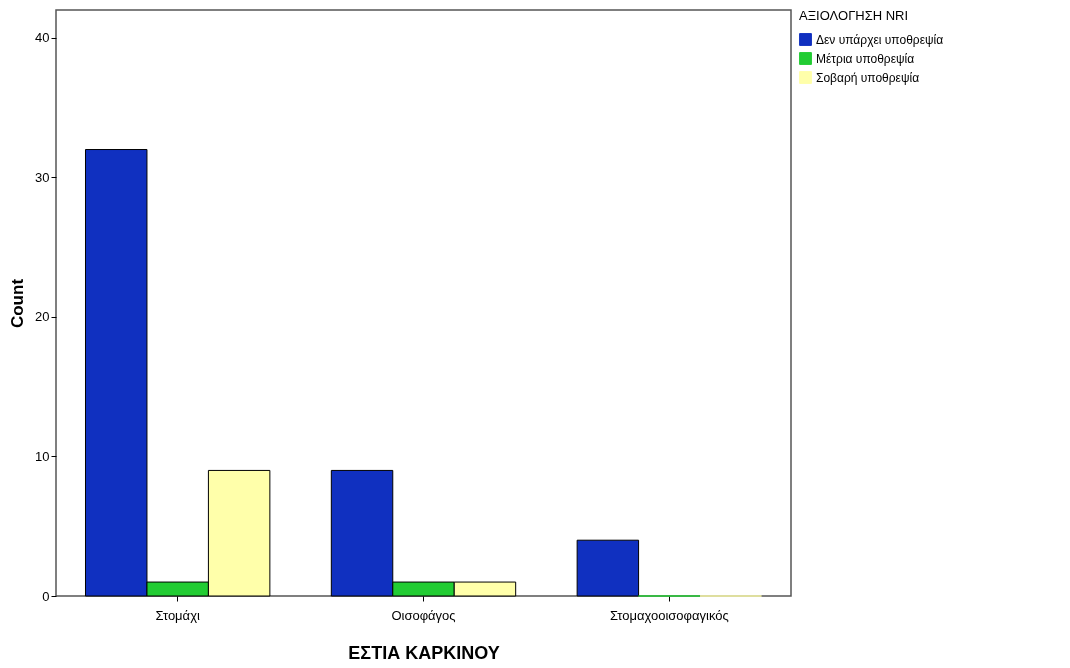 The image size is (1070, 668). What do you see at coordinates (423, 615) in the screenshot?
I see `x-tick-label: Οισοφάγος` at bounding box center [423, 615].